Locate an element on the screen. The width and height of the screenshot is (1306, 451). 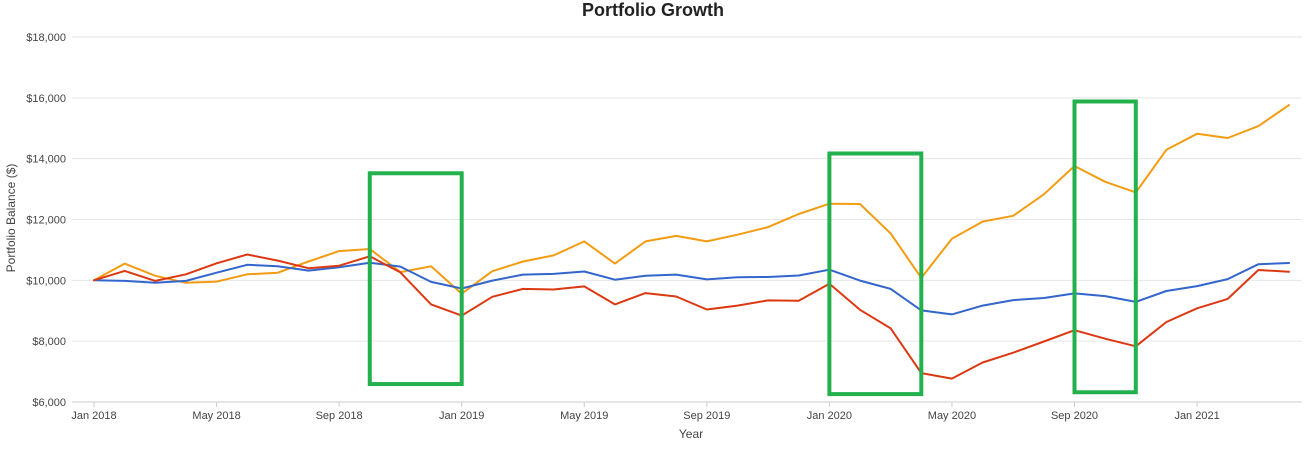
y-tick-label: $12,000 is located at coordinates (46, 221).